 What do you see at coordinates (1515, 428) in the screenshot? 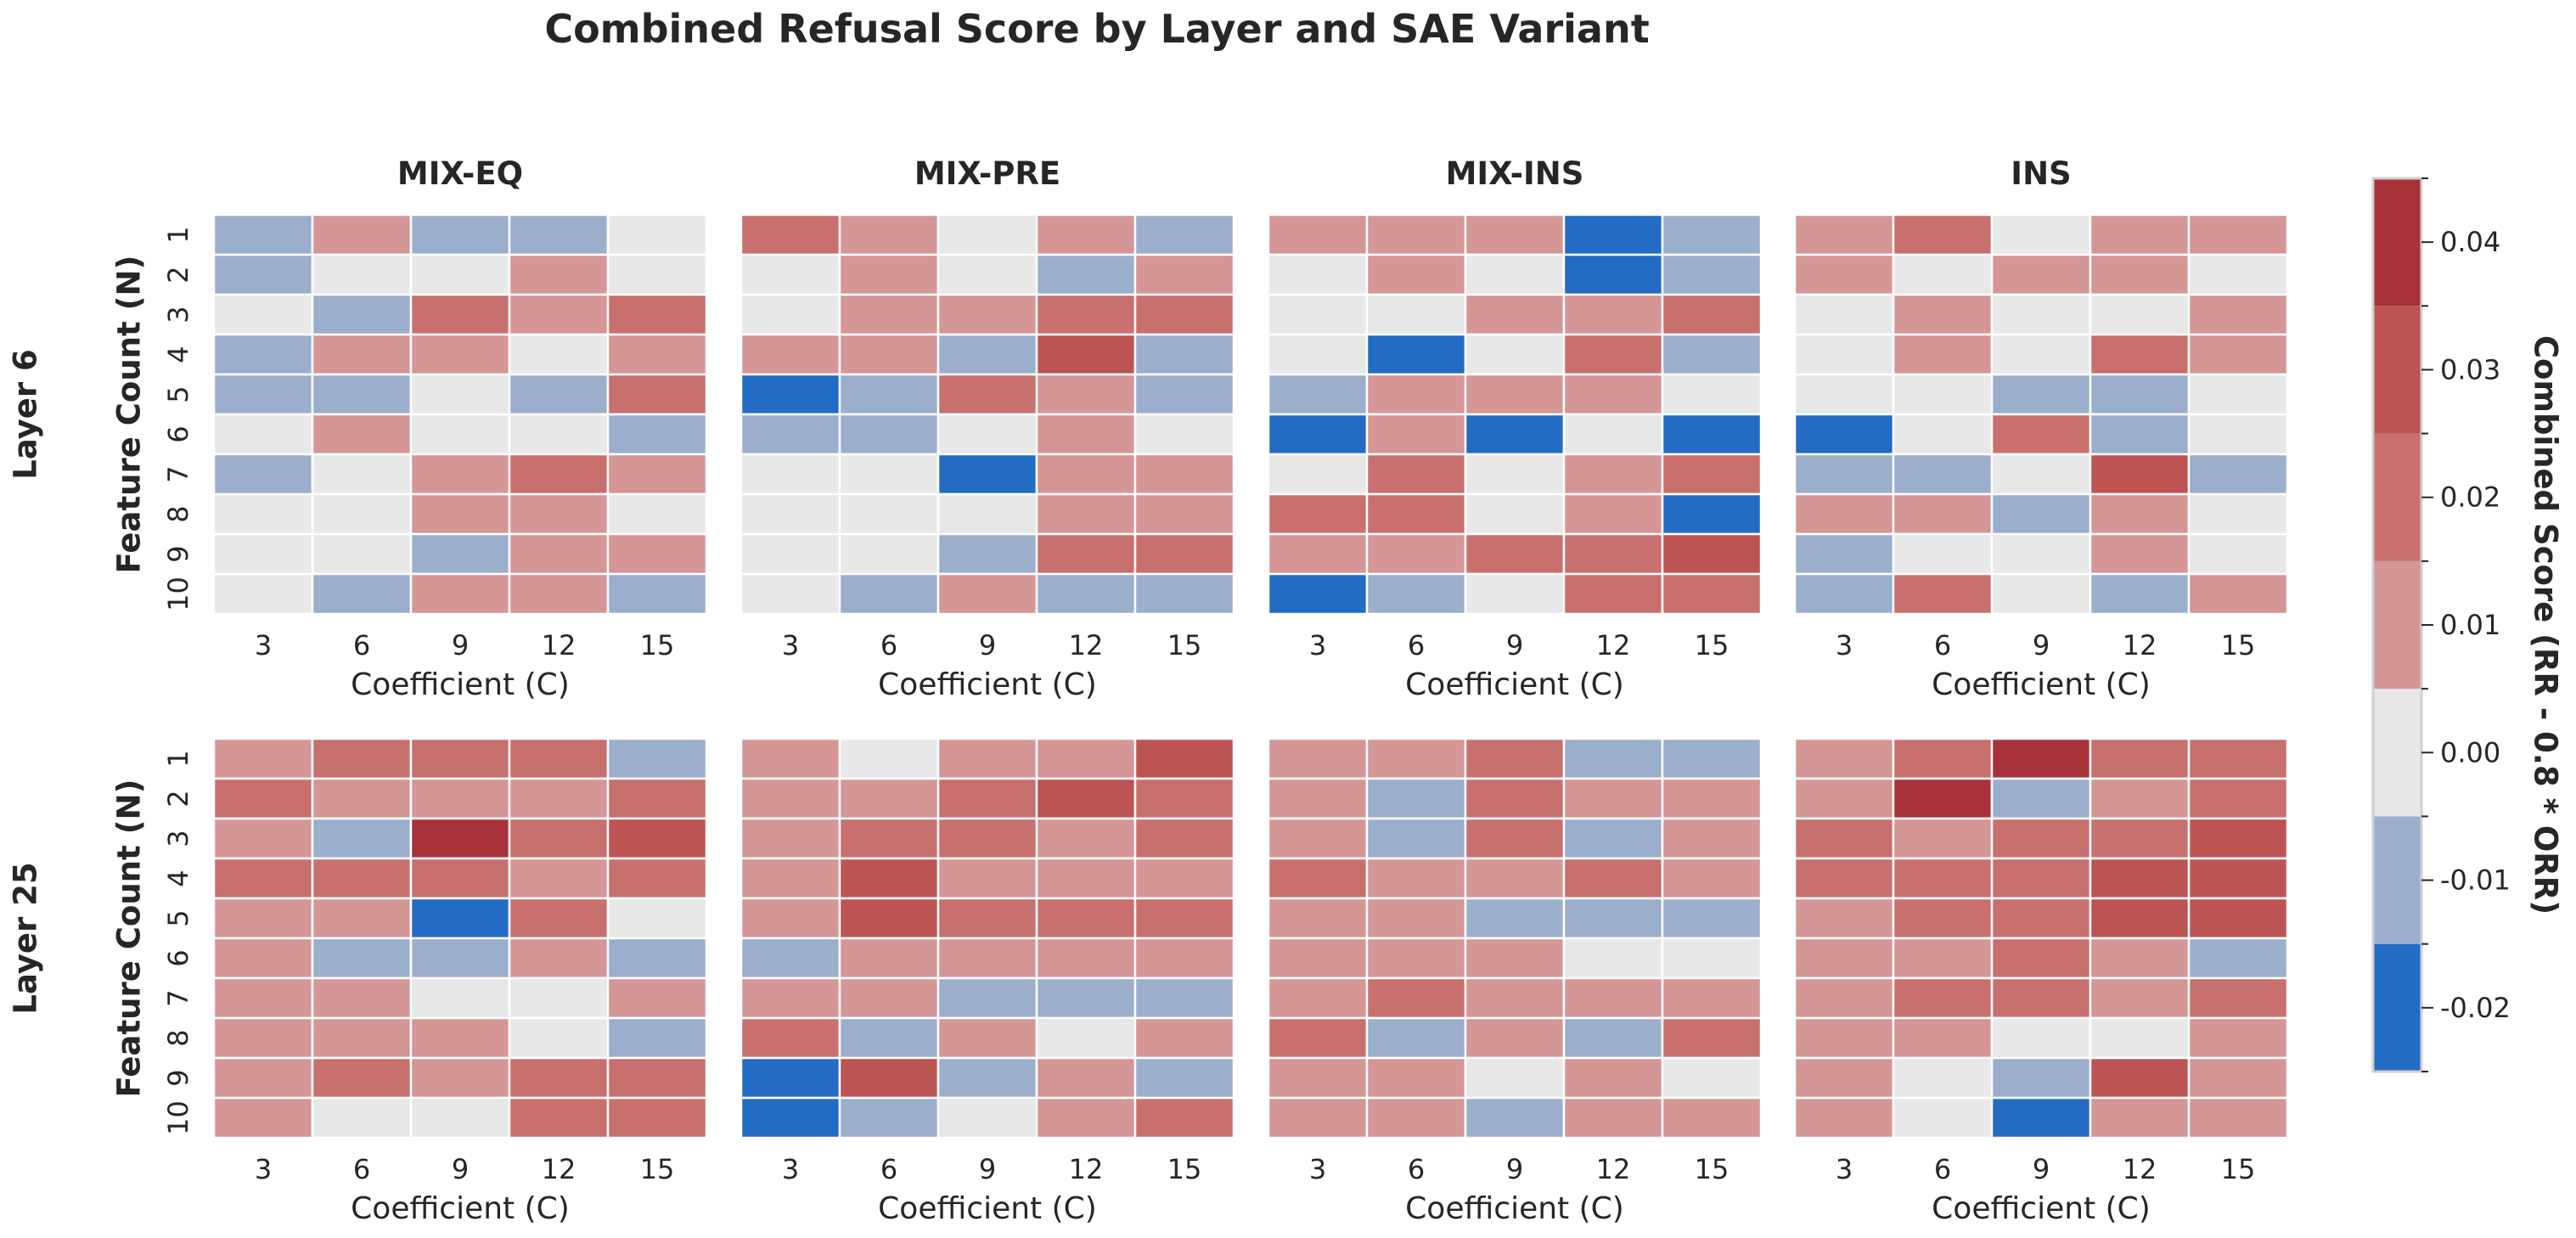
I see `heatmap-panel: 3 6 9 12 15 Coefficient (C) MIX-INS` at bounding box center [1515, 428].